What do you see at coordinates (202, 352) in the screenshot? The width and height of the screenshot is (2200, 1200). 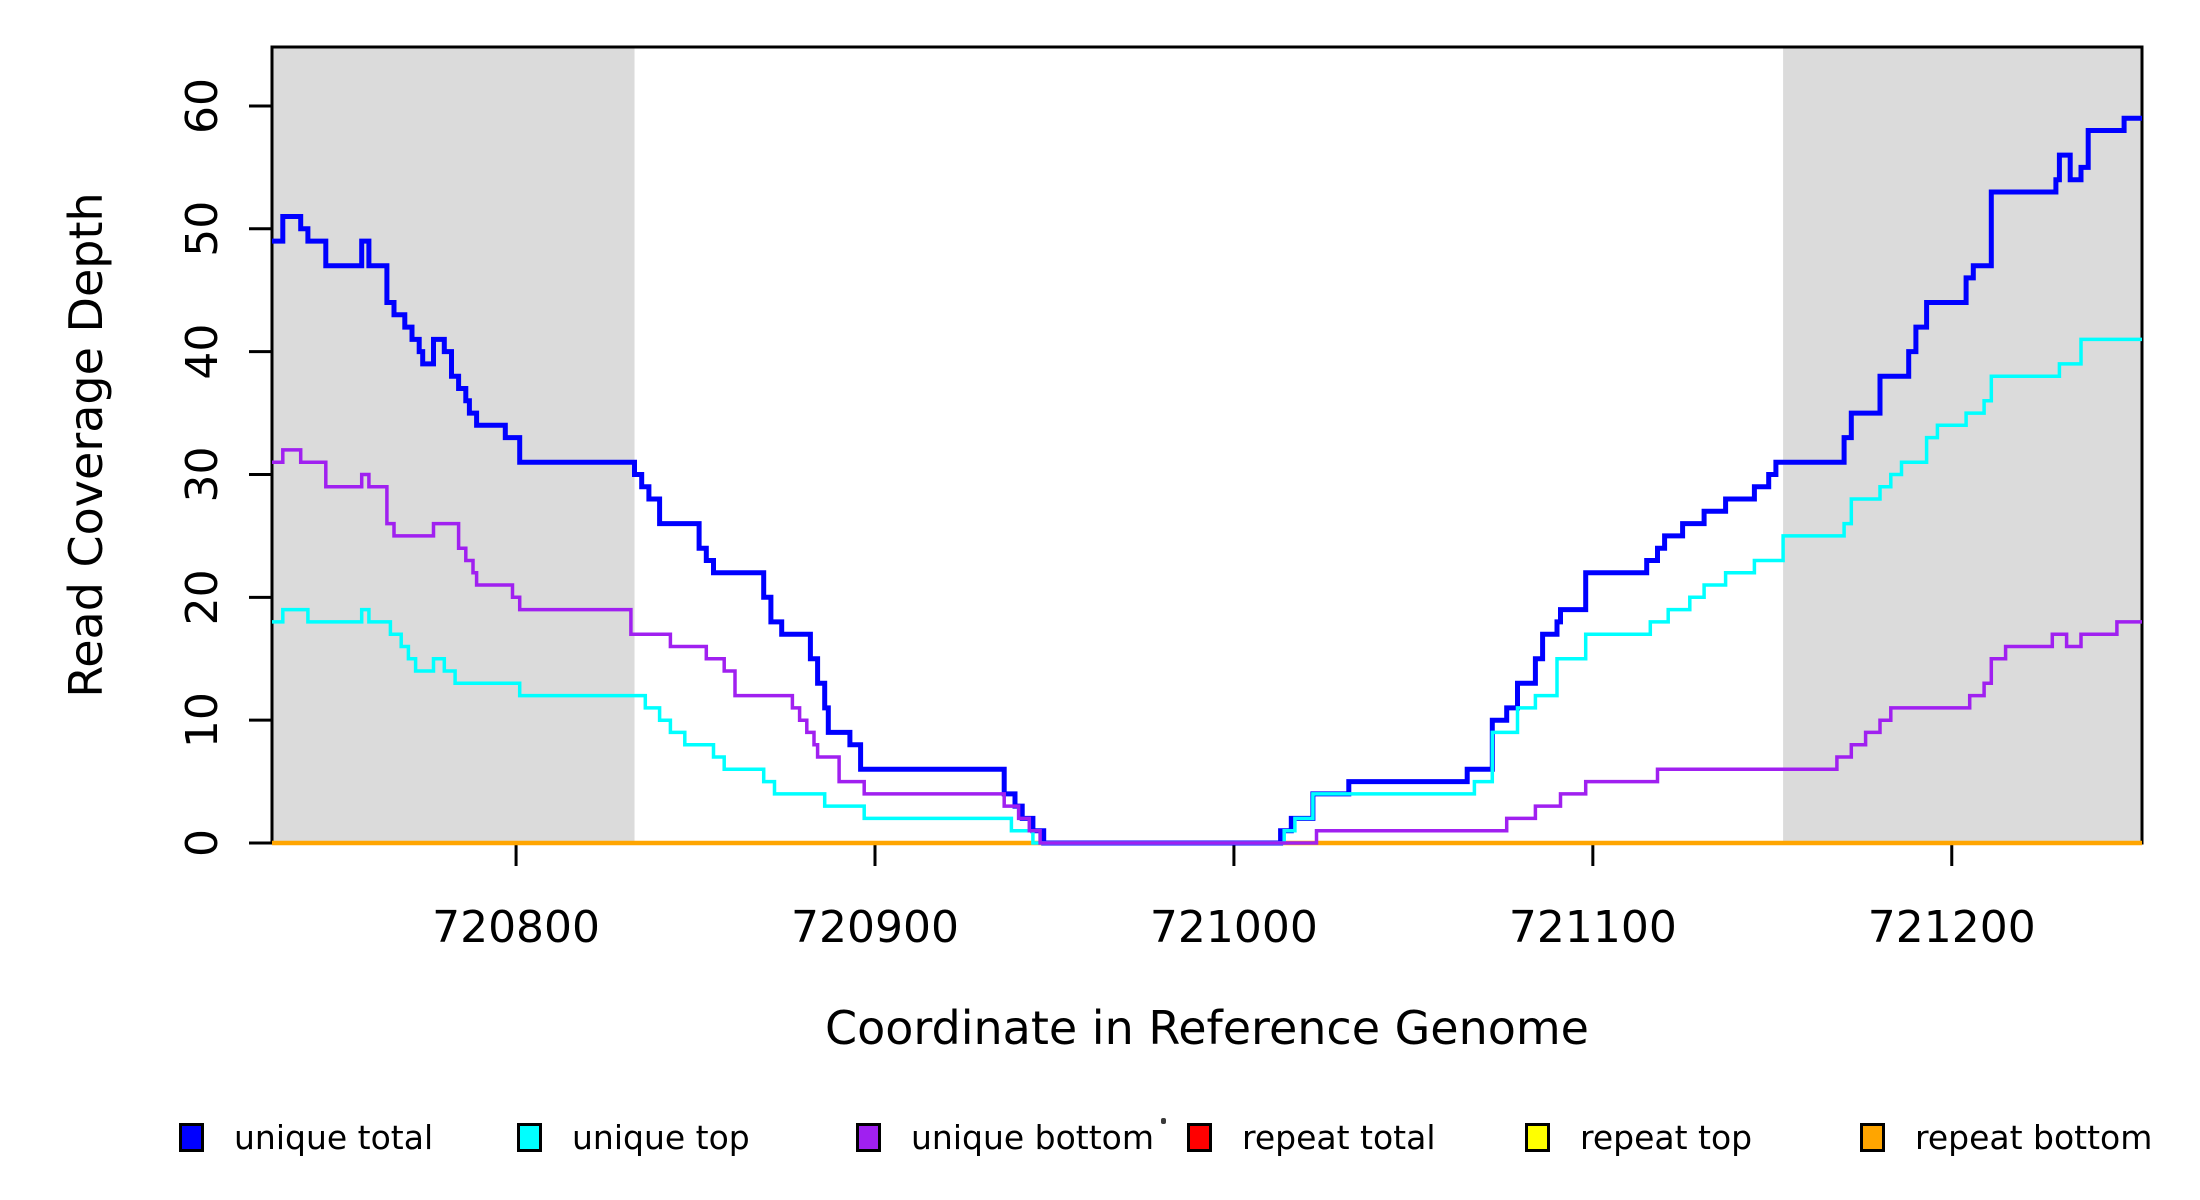 I see `y-tick-label: 40` at bounding box center [202, 352].